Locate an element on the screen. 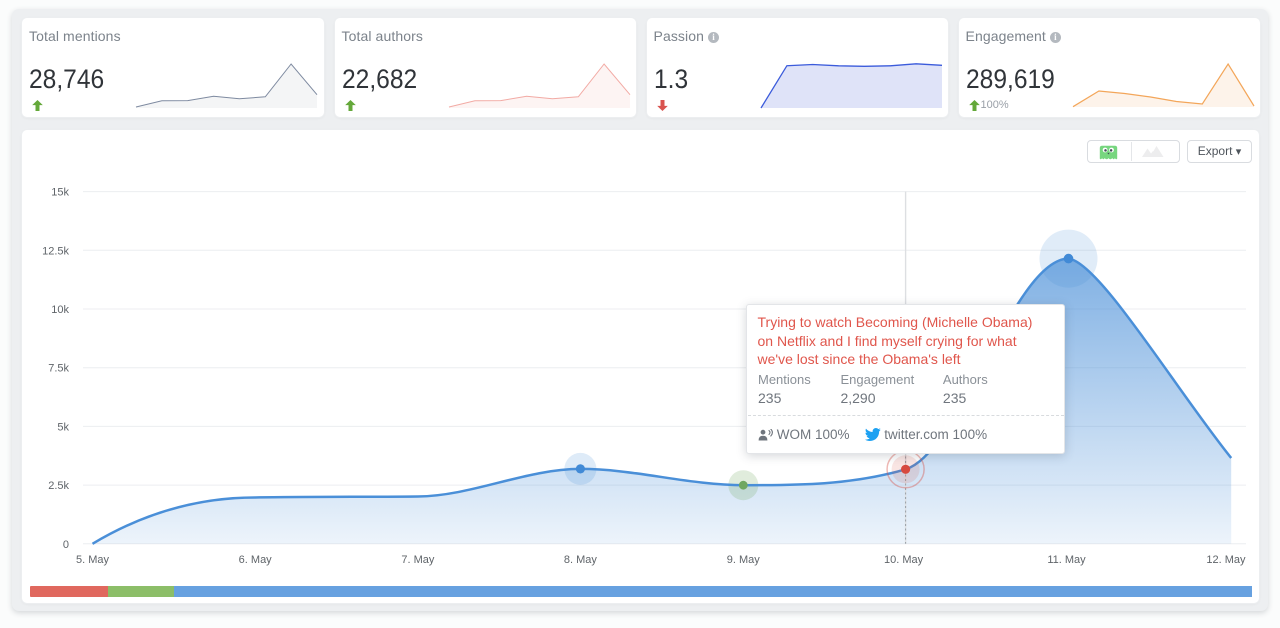  svg-text: 10k is located at coordinates (60, 310).